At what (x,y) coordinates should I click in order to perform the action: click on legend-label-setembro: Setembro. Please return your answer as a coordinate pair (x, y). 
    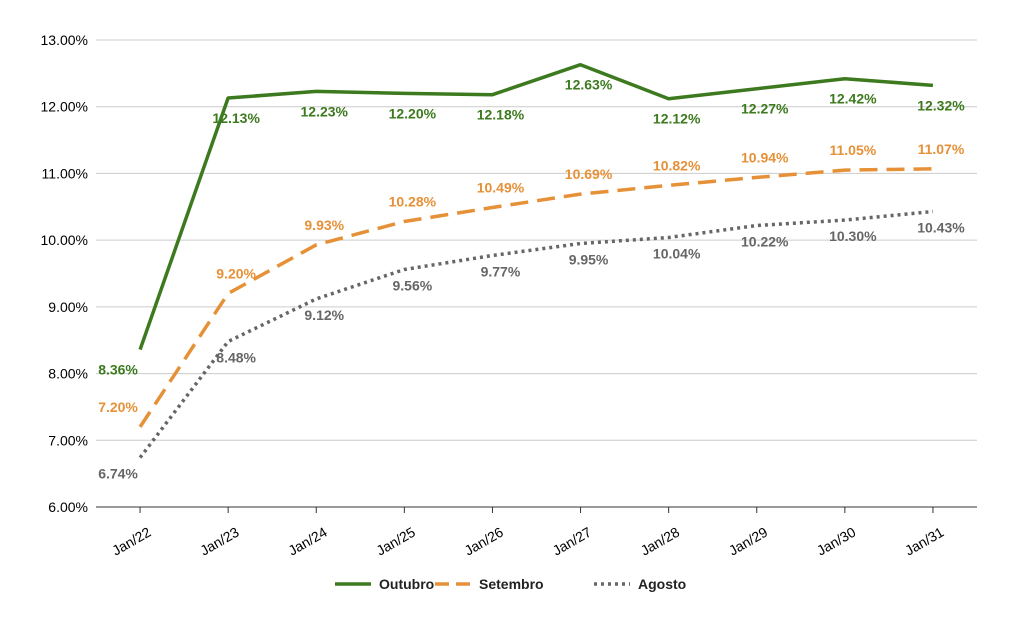
    Looking at the image, I should click on (511, 584).